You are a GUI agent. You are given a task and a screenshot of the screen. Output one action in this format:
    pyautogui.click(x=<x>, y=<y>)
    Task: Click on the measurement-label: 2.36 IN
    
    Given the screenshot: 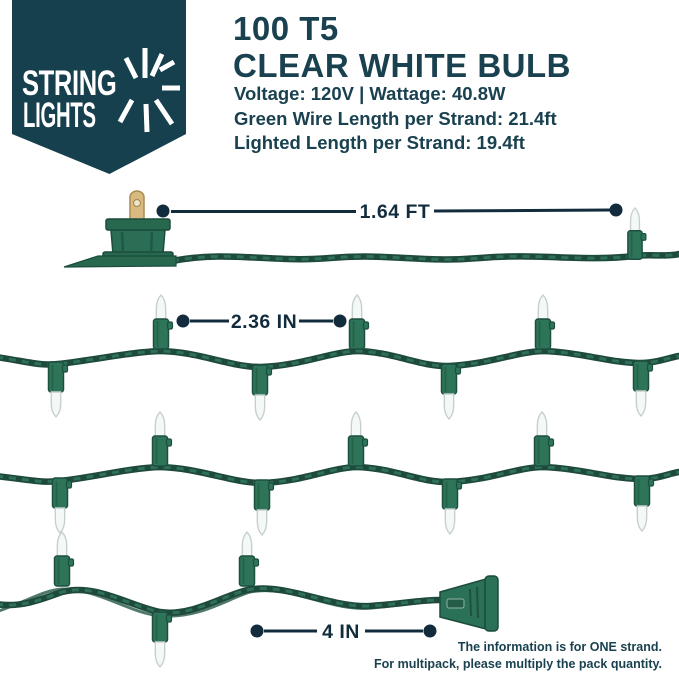 What is the action you would take?
    pyautogui.click(x=264, y=322)
    